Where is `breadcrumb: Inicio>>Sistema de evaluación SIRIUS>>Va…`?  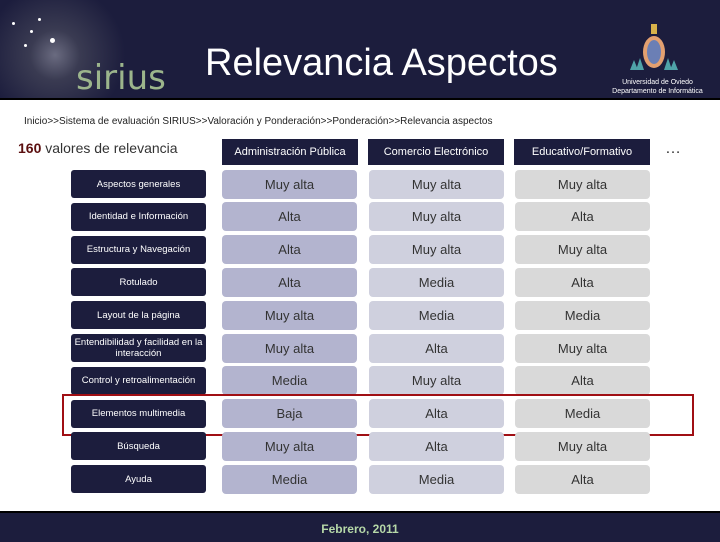 breadcrumb: Inicio>>Sistema de evaluación SIRIUS>>Va… is located at coordinates (258, 121).